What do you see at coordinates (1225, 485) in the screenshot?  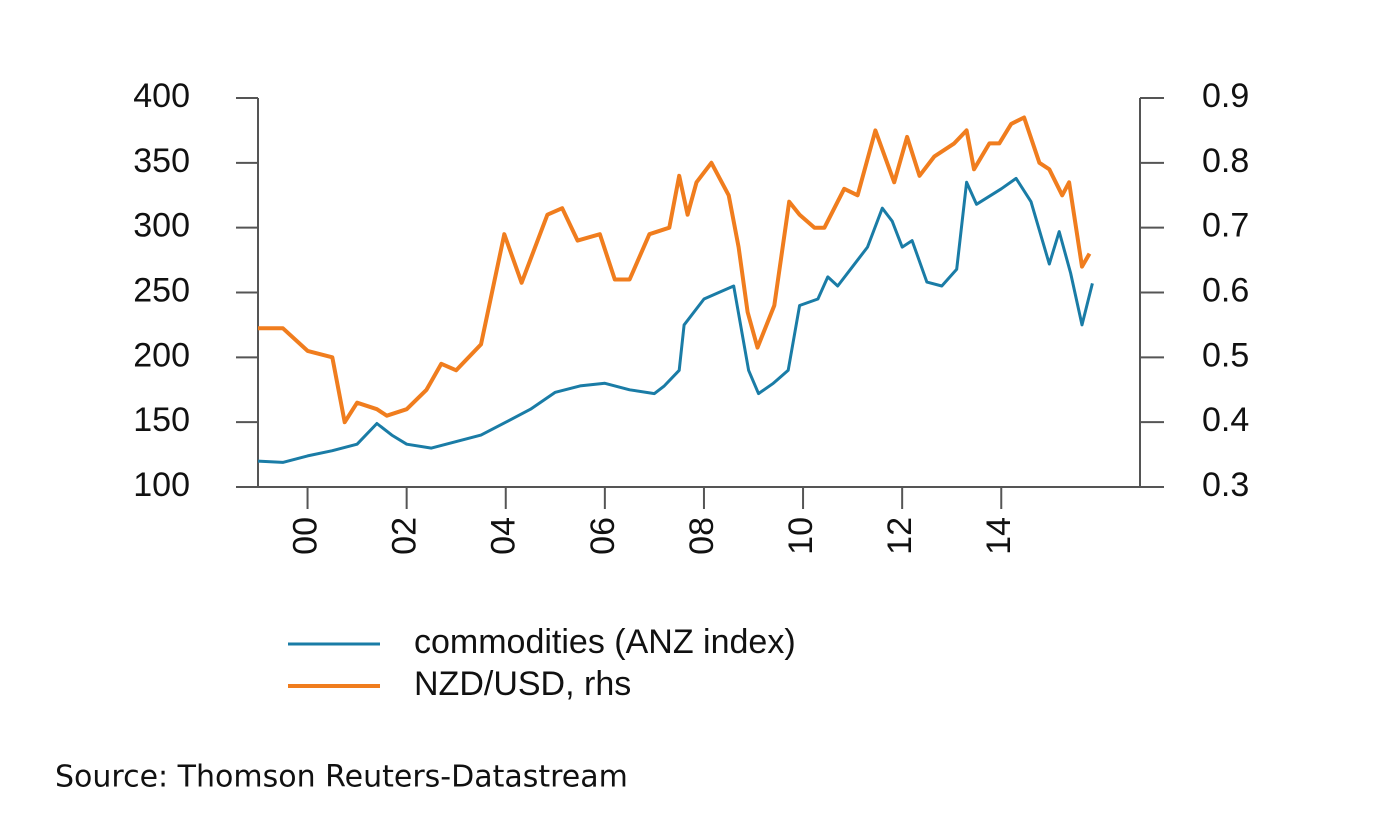 I see `y2-tick-label: 0.3` at bounding box center [1225, 485].